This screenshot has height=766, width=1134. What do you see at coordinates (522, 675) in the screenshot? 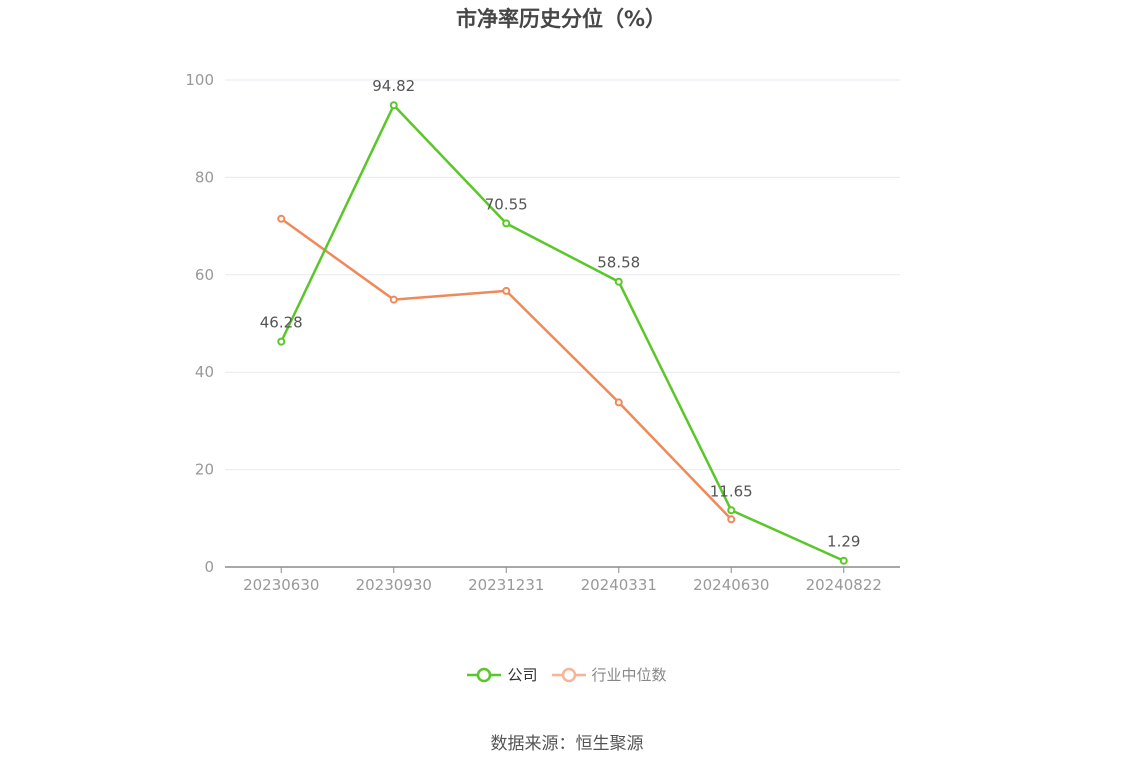
I see `legend-label-company: 公司` at bounding box center [522, 675].